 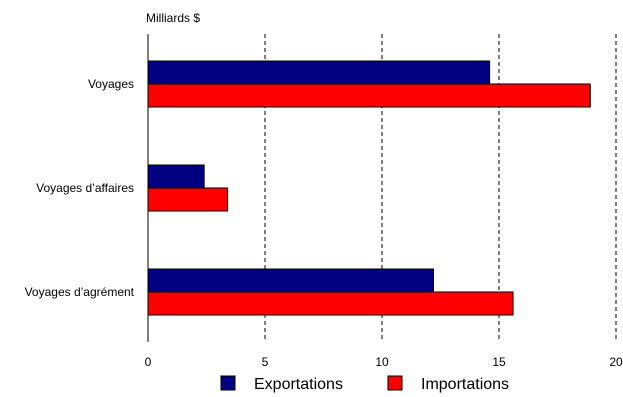 I want to click on x-tick-label: 20, so click(x=616, y=362).